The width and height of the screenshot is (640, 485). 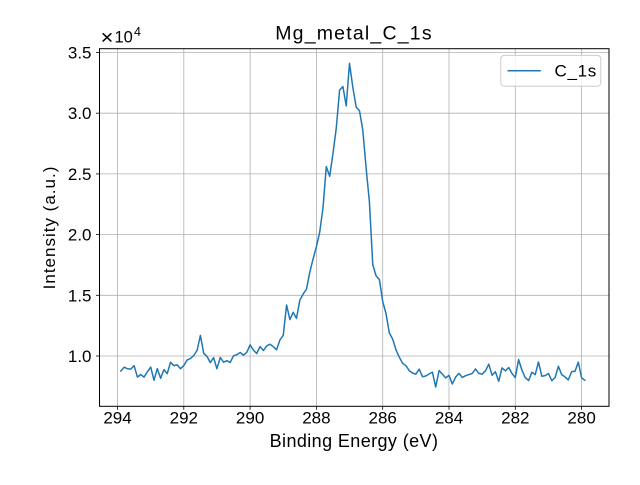 What do you see at coordinates (449, 418) in the screenshot?
I see `svg-text: 284` at bounding box center [449, 418].